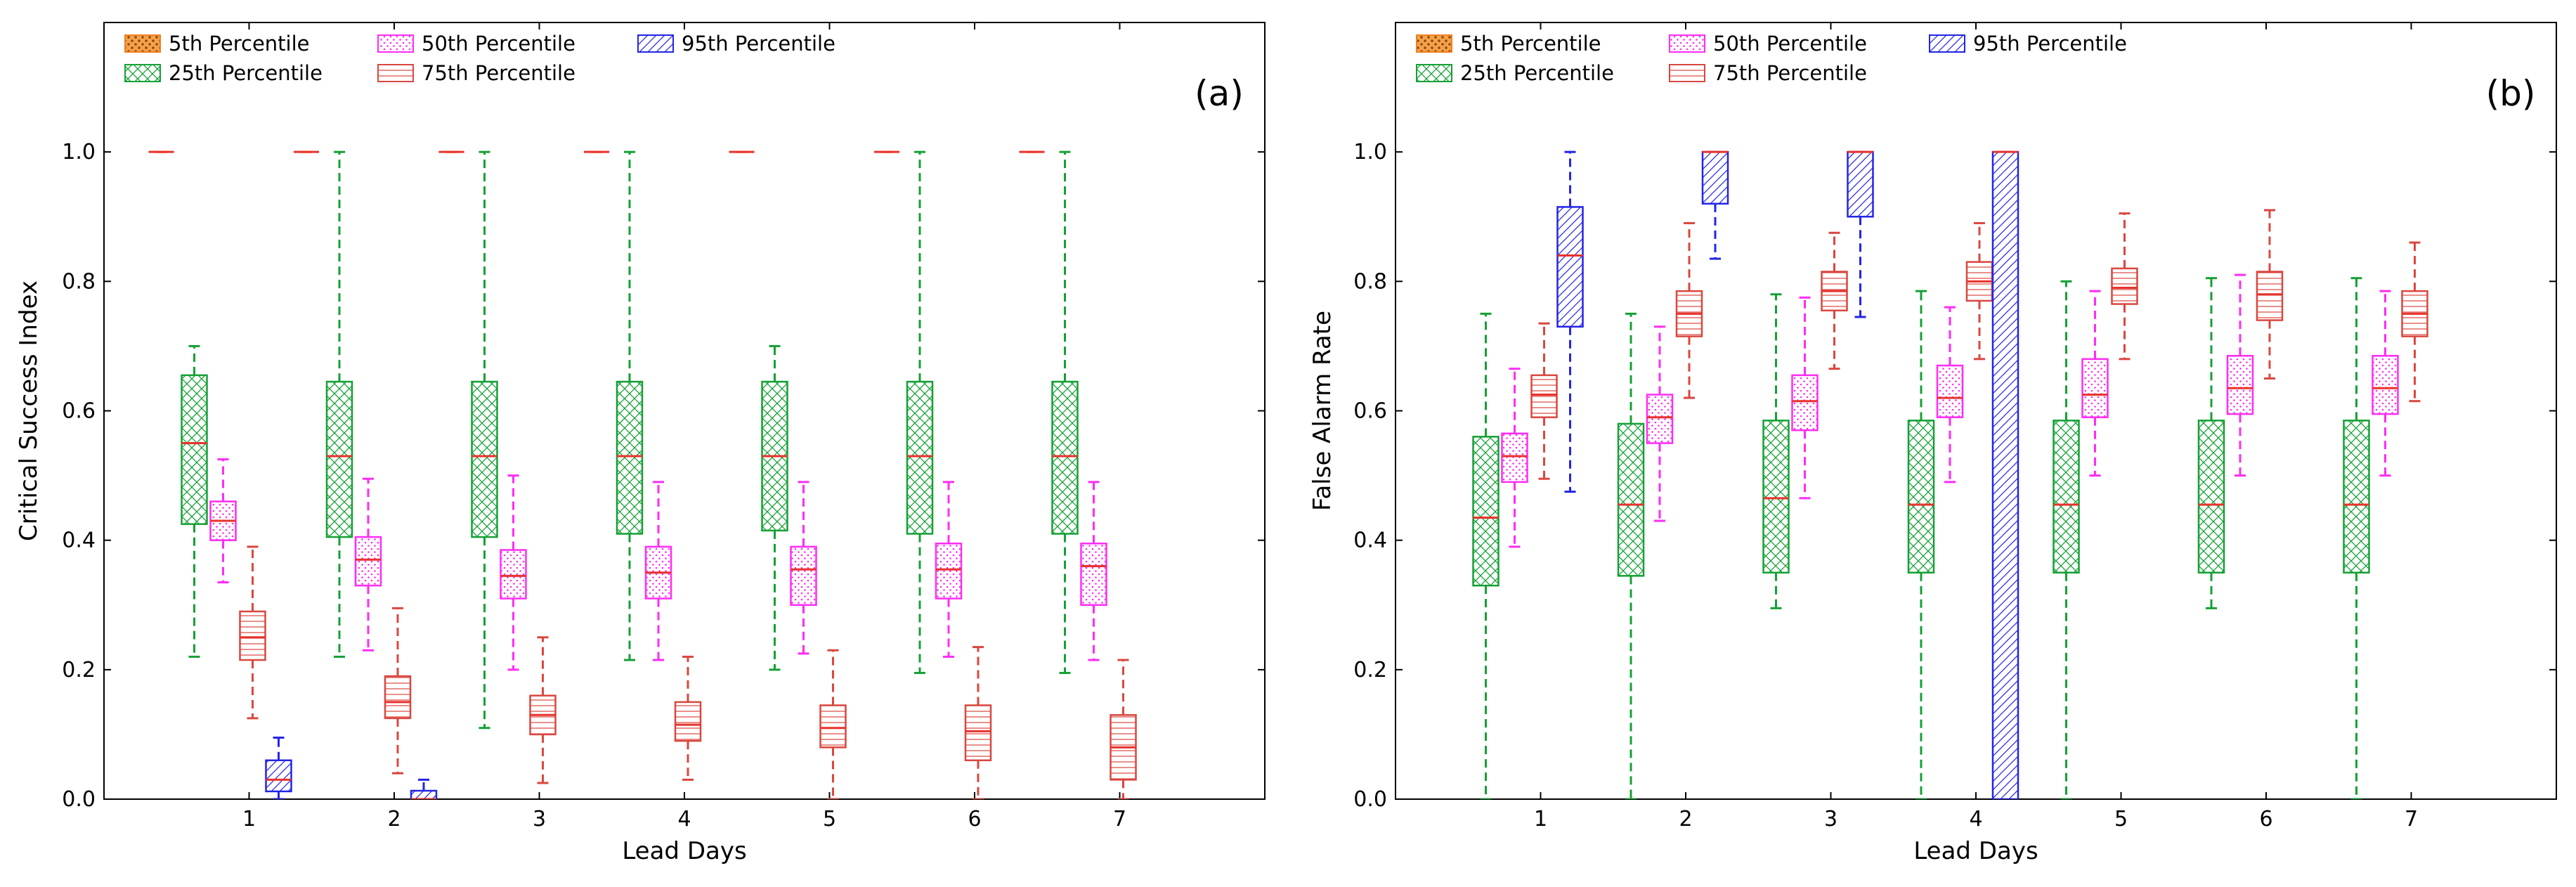 This screenshot has width=2576, height=887. What do you see at coordinates (974, 819) in the screenshot?
I see `x-tick-label: 6` at bounding box center [974, 819].